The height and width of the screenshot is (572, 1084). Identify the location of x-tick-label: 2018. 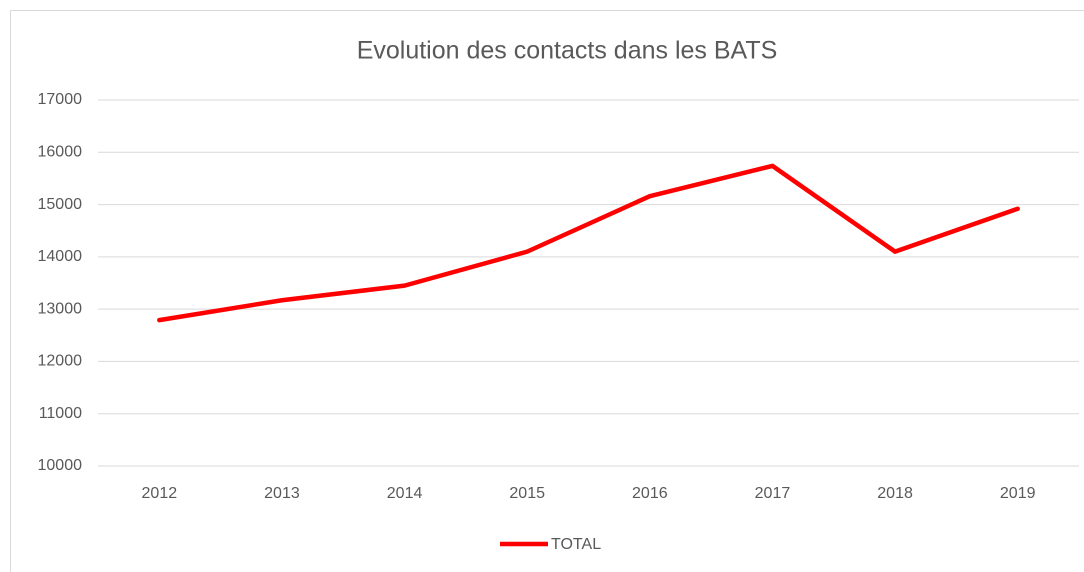
(895, 493).